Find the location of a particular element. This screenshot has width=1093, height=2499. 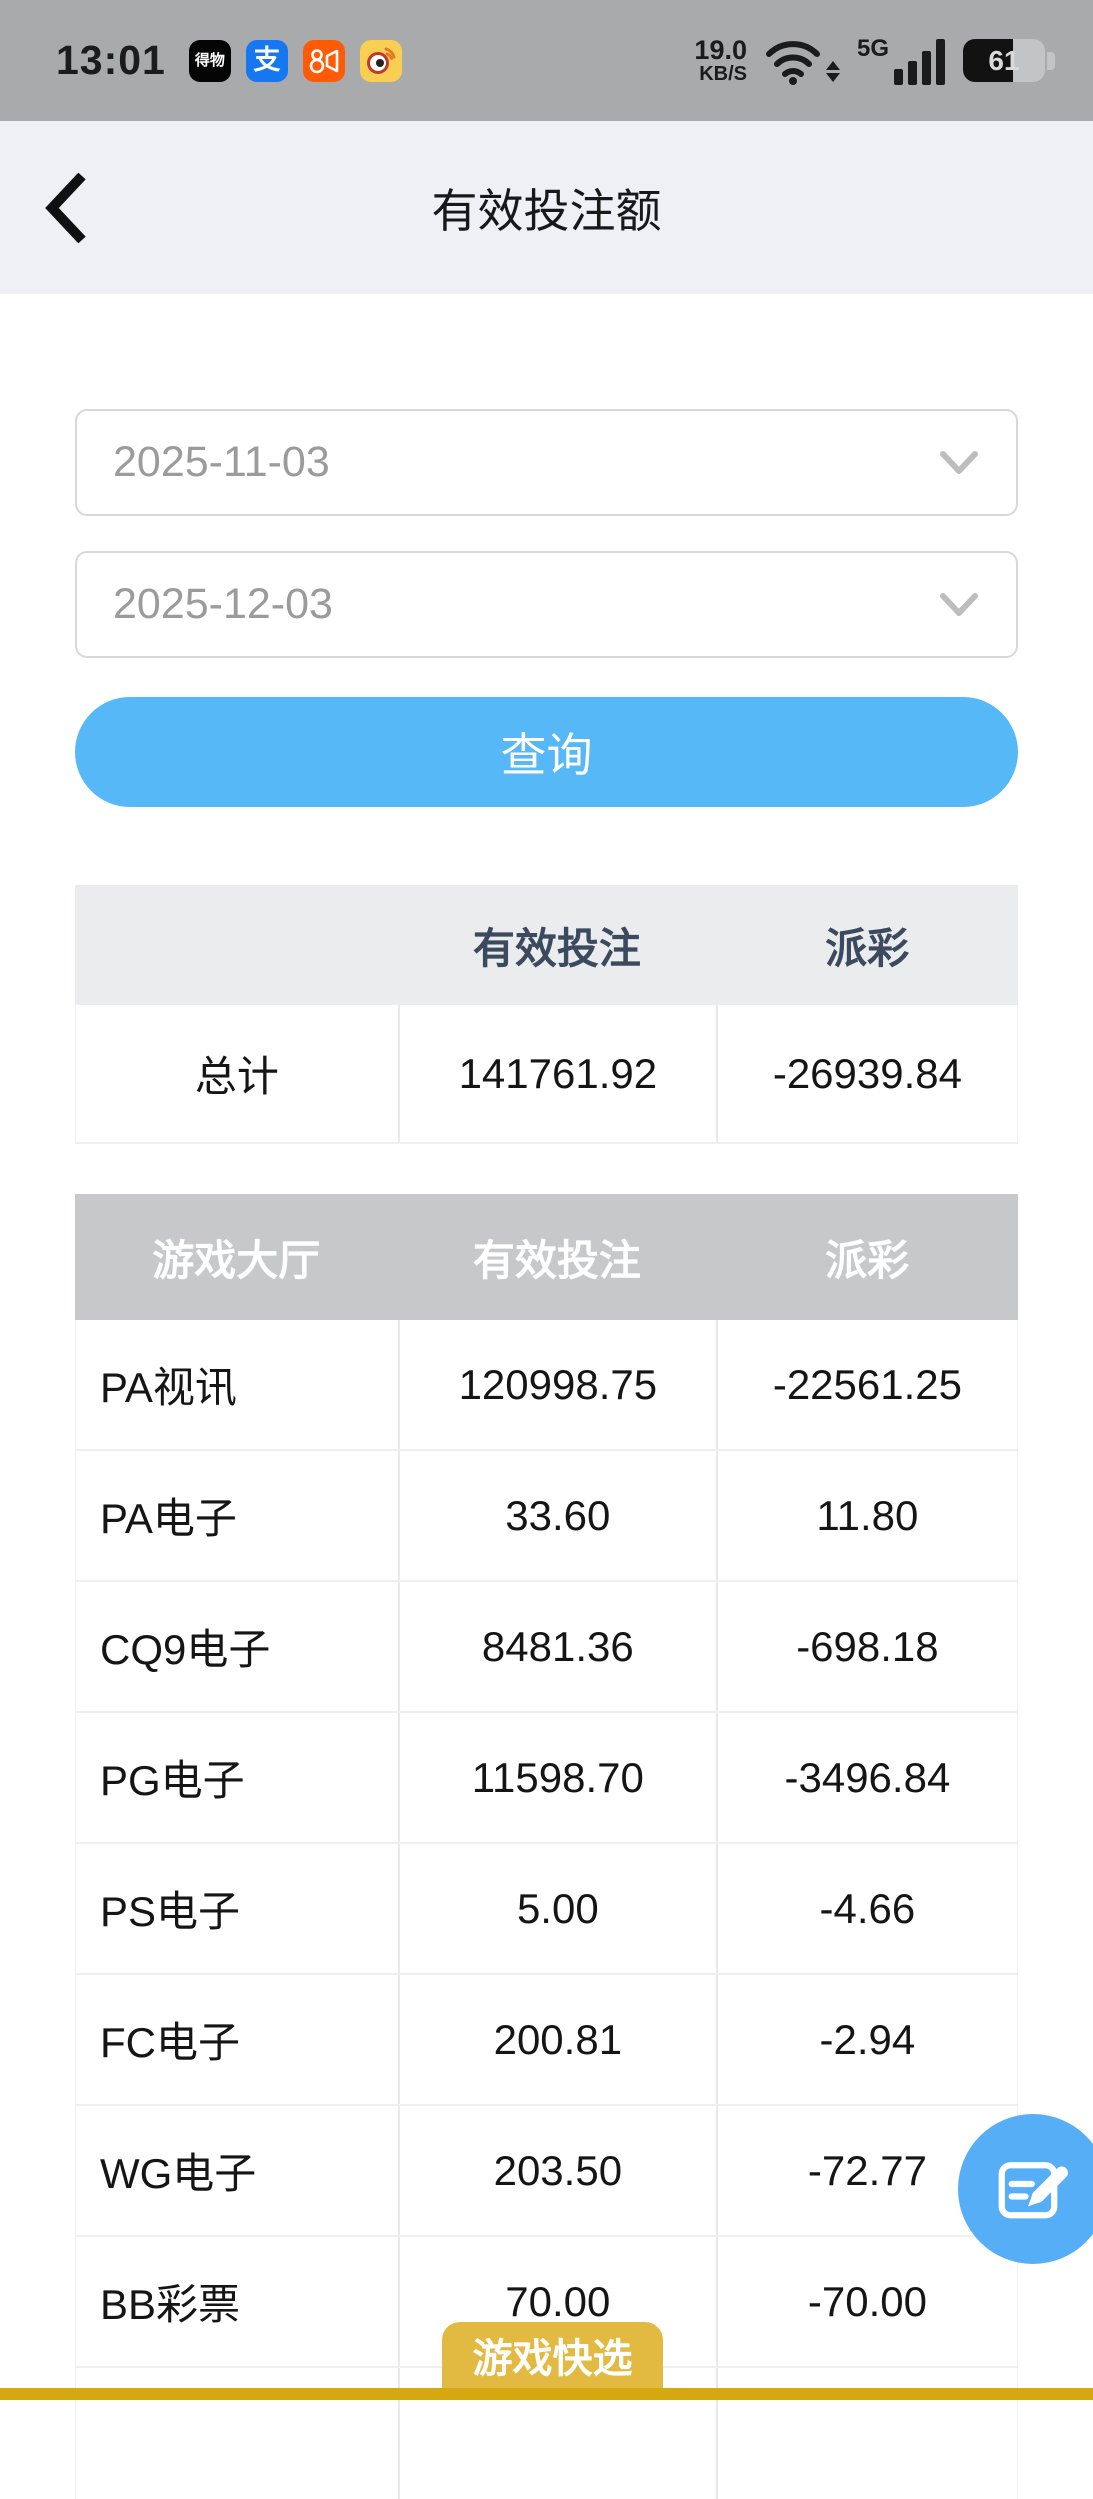

table-row: FC电子 200.81 -2.94 is located at coordinates (546, 2040).